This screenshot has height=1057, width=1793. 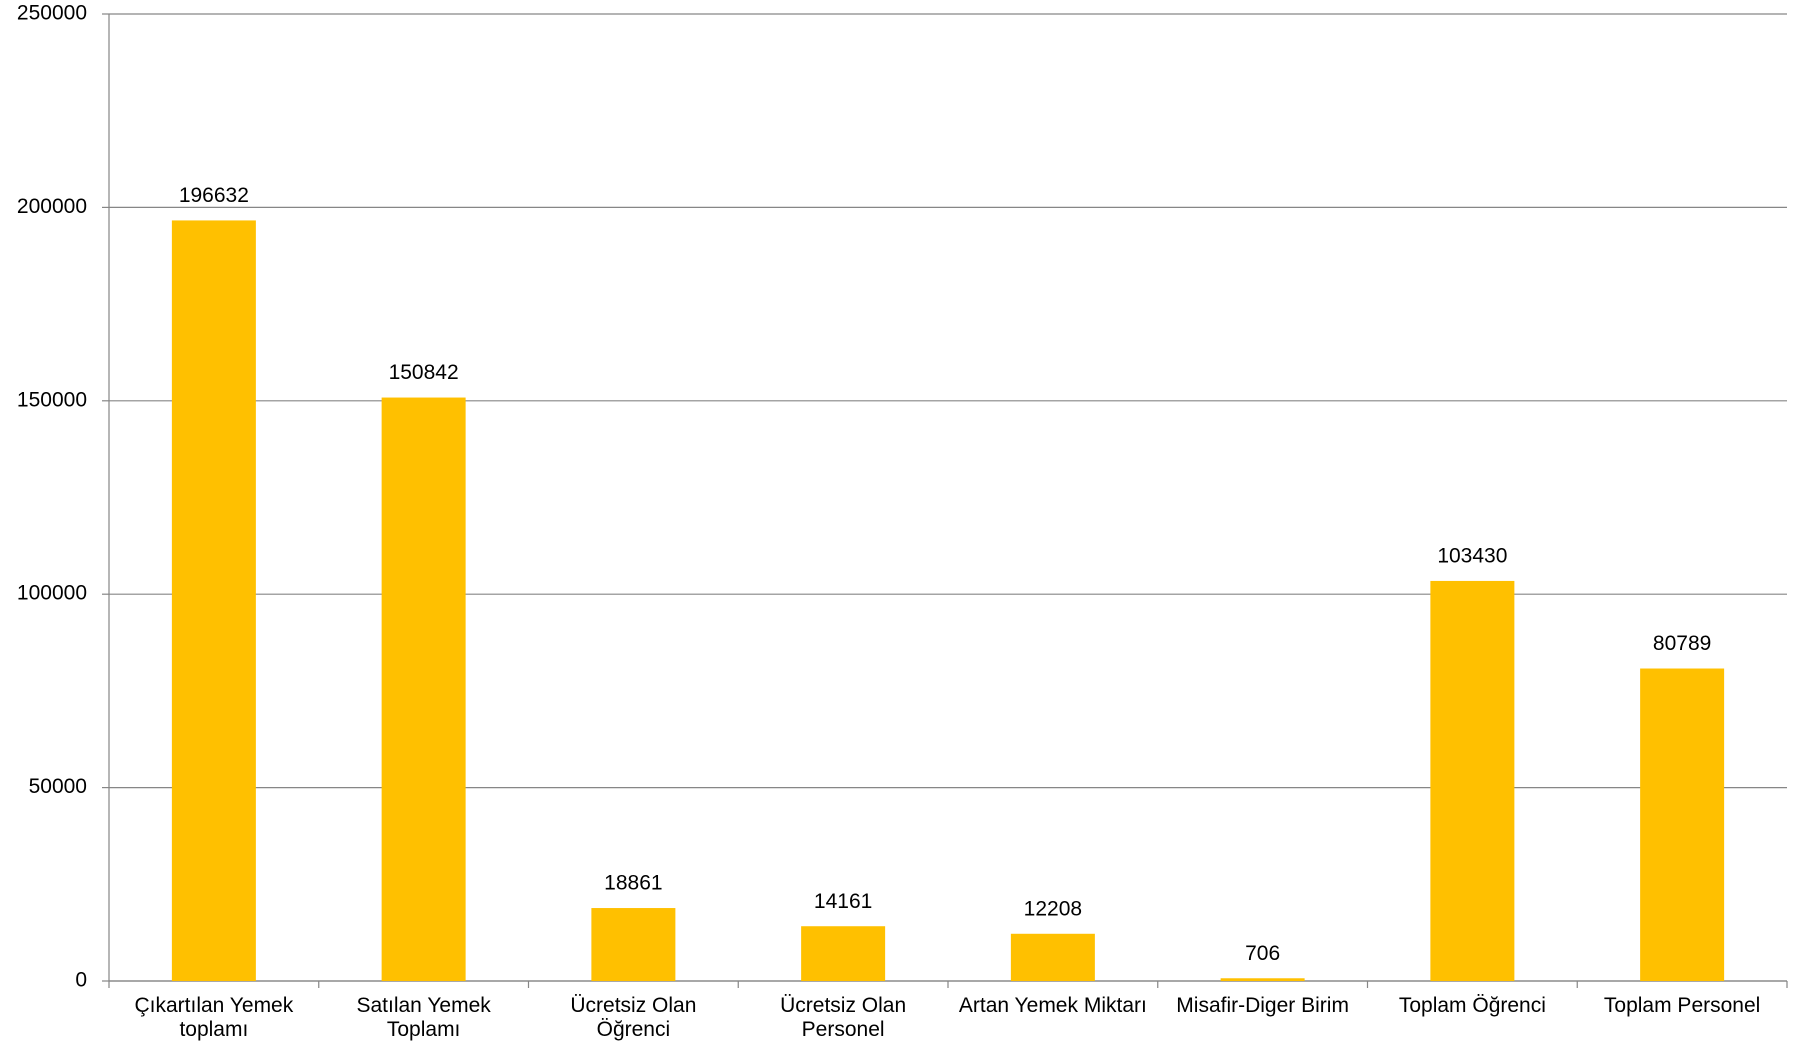 I want to click on y-tick-label: 150000, so click(x=52, y=399).